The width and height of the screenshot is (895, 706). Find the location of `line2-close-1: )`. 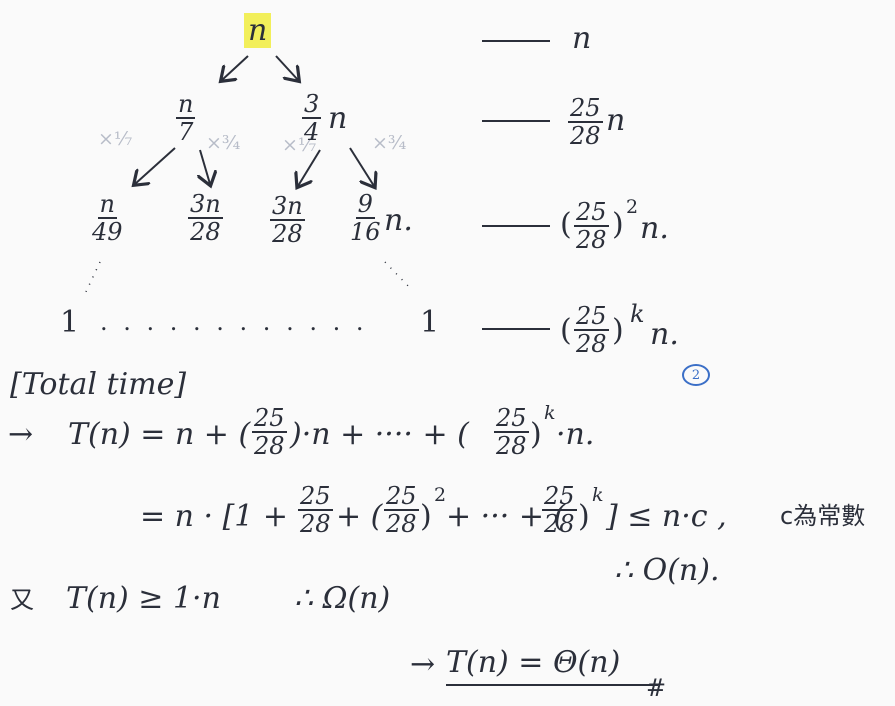

line2-close-1: ) is located at coordinates (426, 516).